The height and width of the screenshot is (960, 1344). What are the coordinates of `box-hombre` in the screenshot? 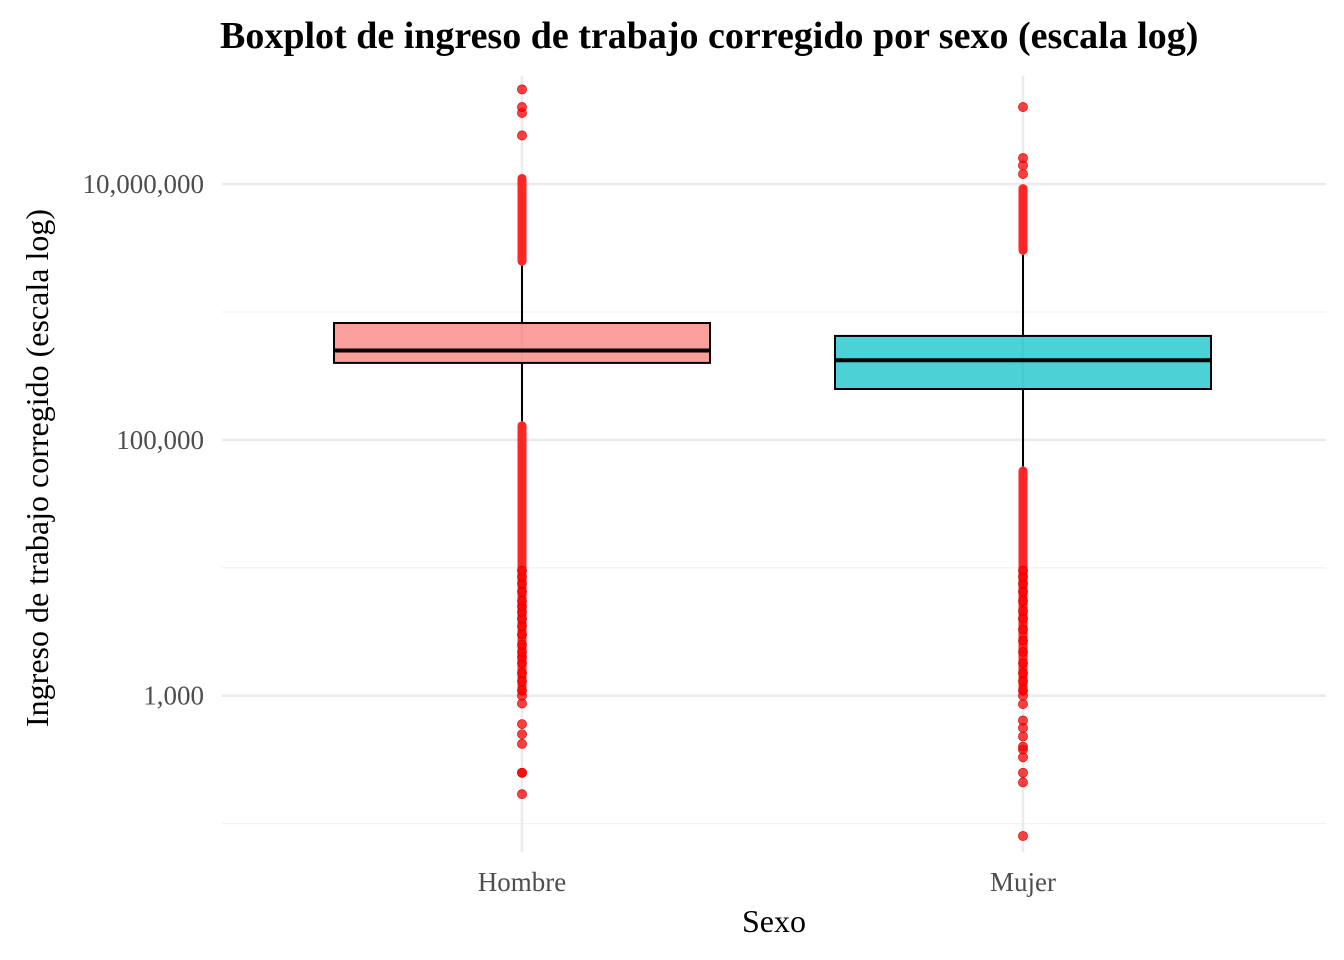 It's located at (522, 343).